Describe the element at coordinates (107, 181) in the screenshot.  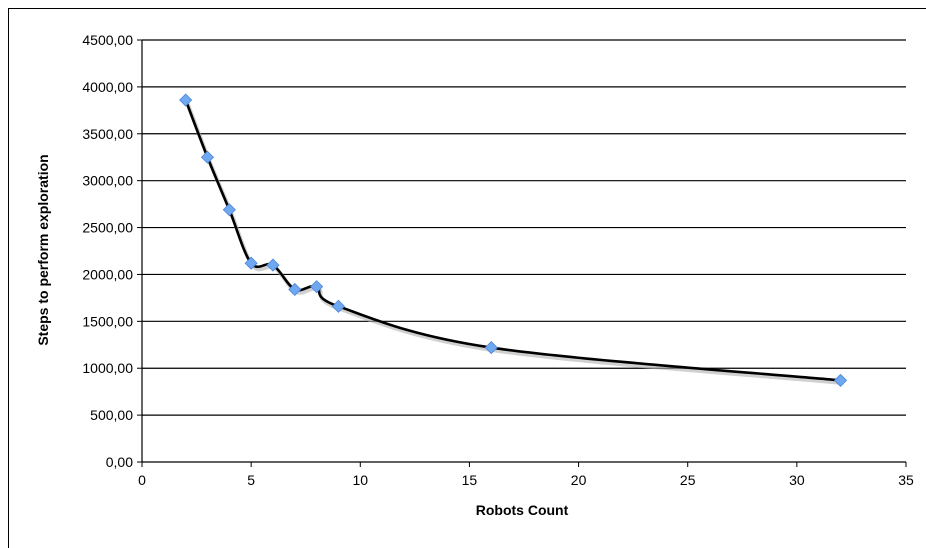
I see `y-tick-label: 3000,00` at that location.